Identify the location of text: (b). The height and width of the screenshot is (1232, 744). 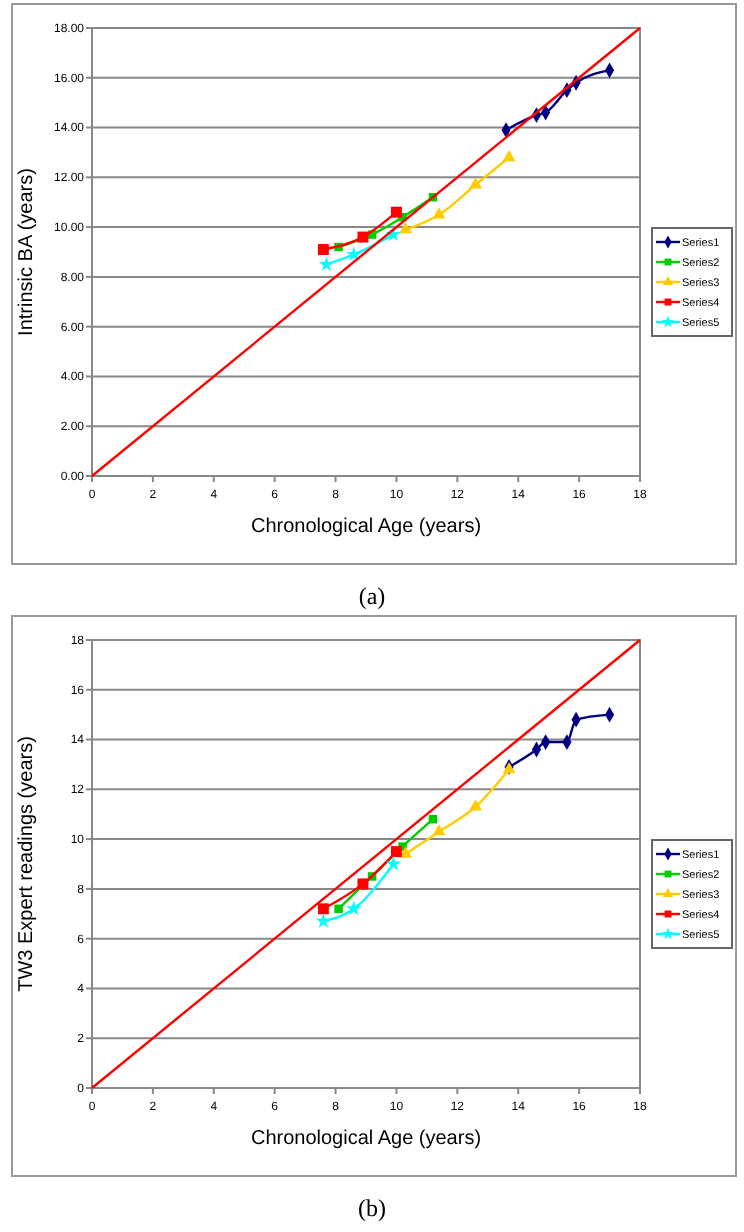
(372, 1208).